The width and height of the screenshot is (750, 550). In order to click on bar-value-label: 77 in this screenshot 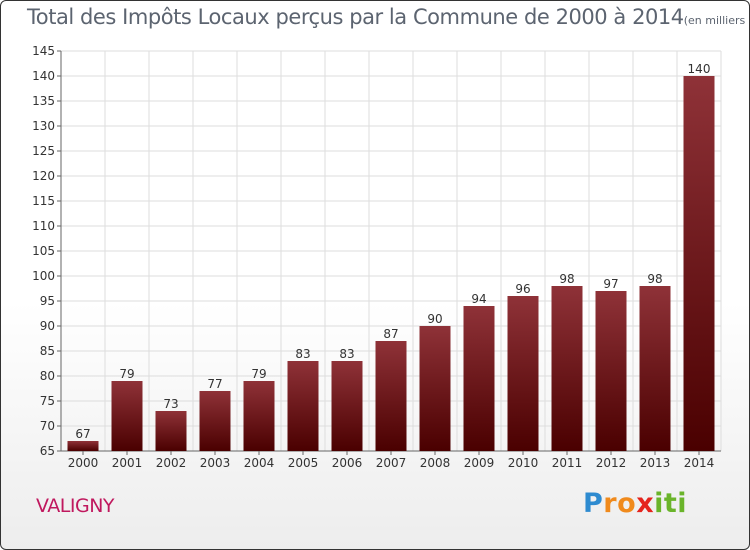, I will do `click(214, 384)`.